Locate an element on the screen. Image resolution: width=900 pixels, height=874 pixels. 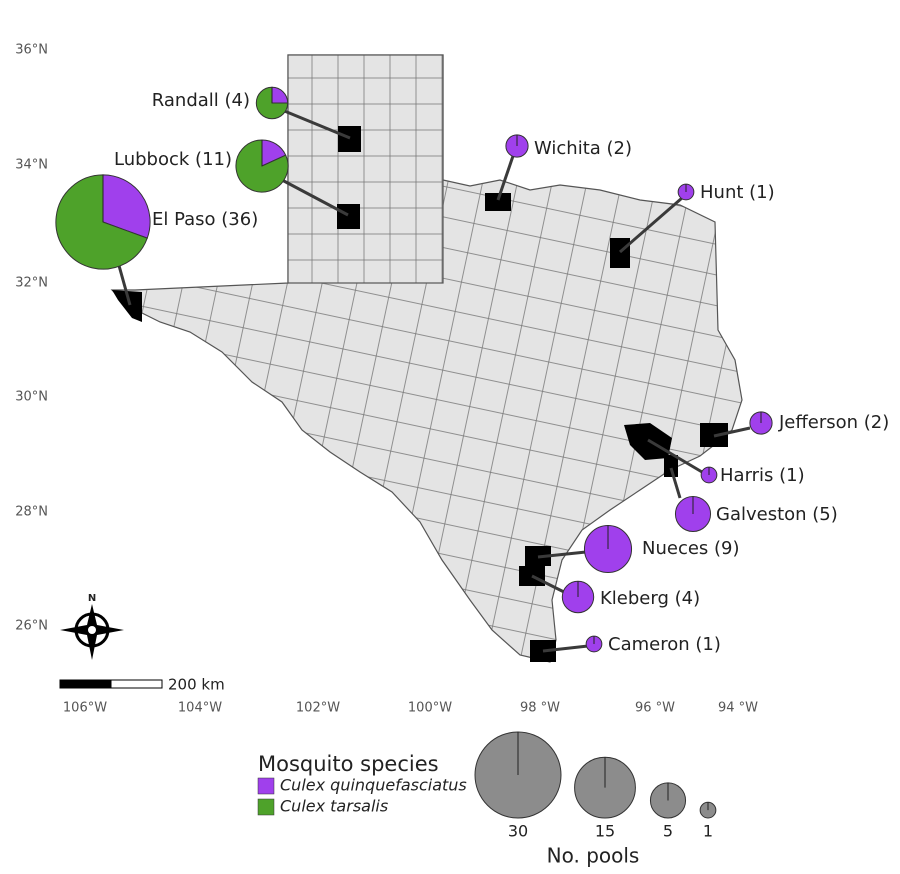
scale-label: 200 km is located at coordinates (196, 685).